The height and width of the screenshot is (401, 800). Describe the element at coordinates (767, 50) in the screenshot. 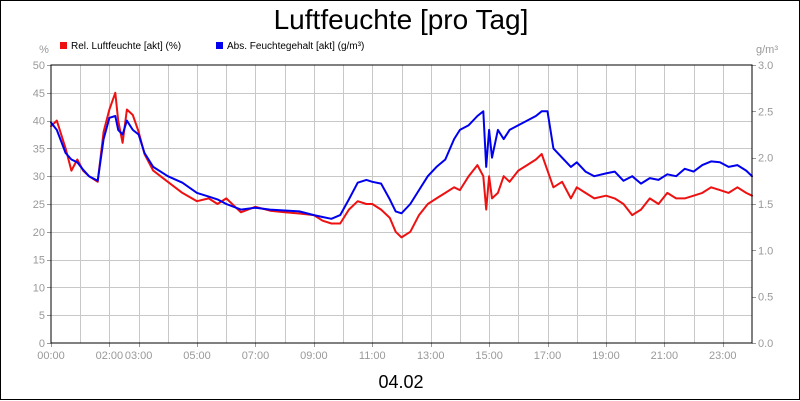

I see `right-axis-unit: g/m³` at that location.